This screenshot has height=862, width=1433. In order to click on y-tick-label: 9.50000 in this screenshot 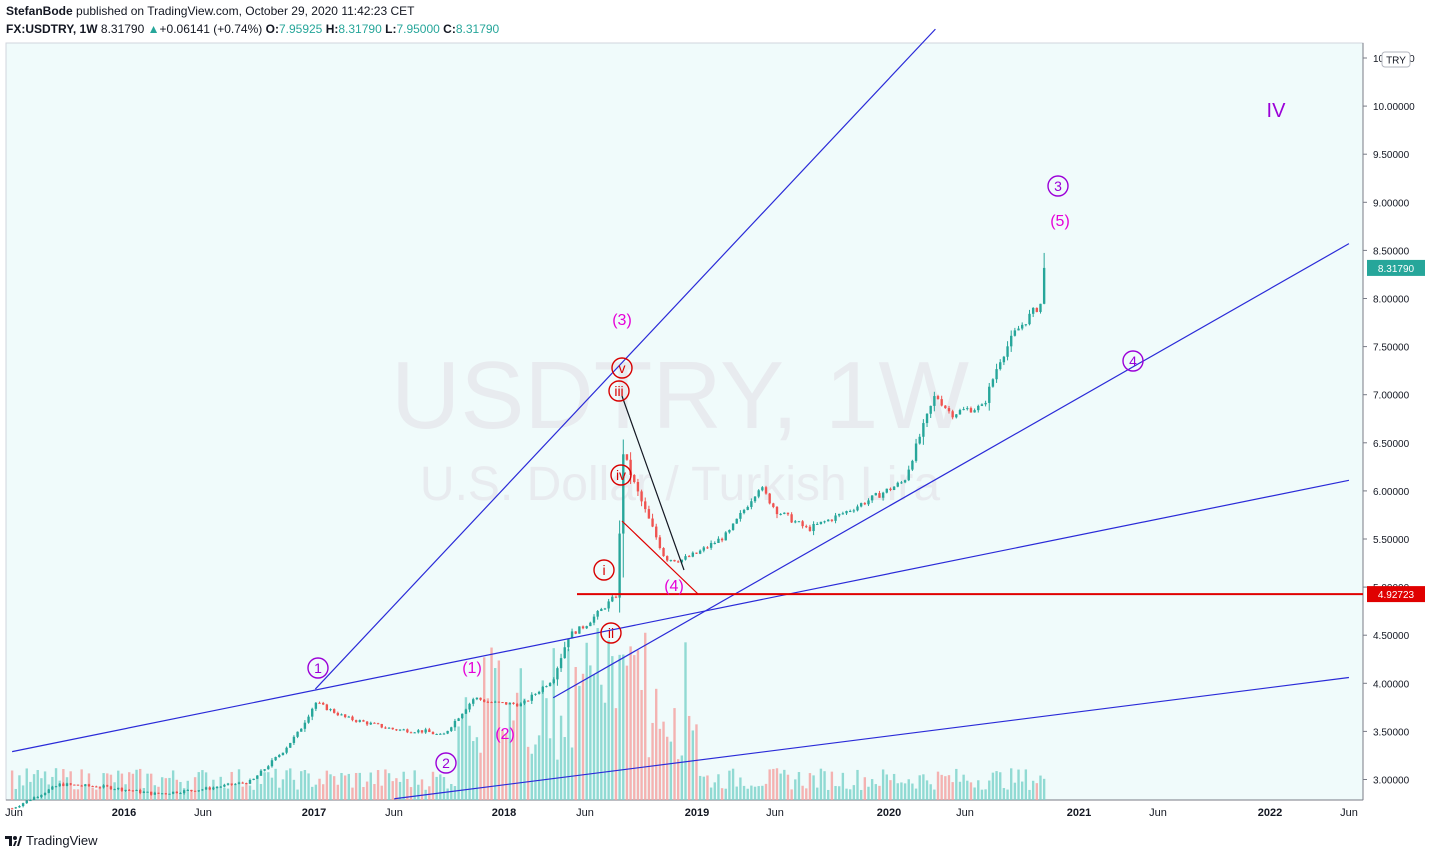, I will do `click(1391, 155)`.